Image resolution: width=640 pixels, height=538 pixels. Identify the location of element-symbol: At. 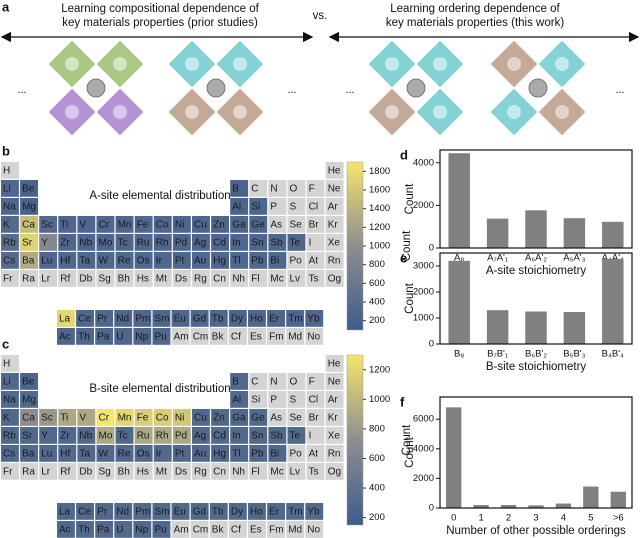
(314, 261).